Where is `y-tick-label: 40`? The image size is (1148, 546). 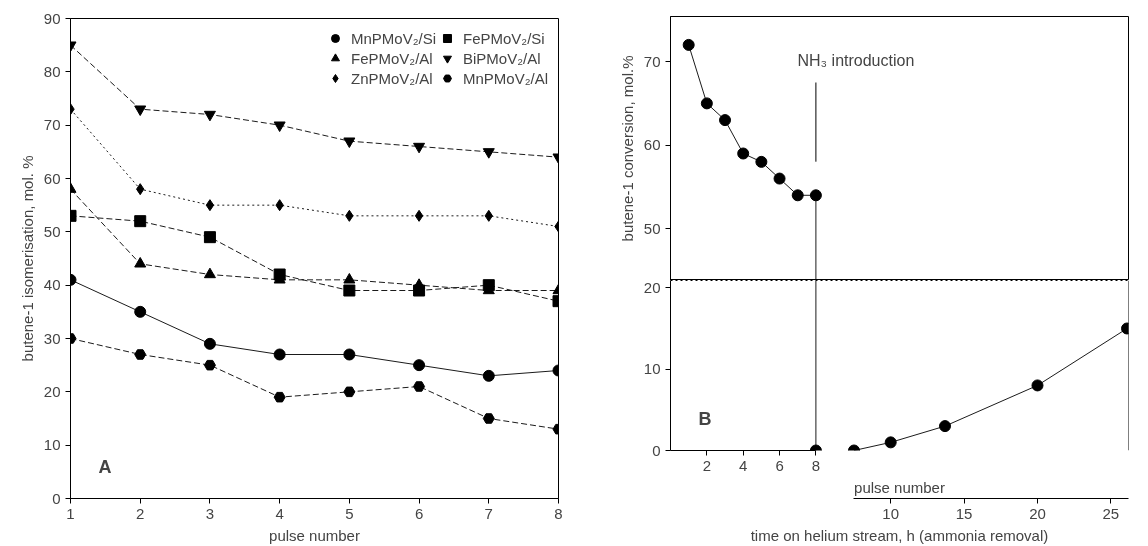
y-tick-label: 40 is located at coordinates (52, 285).